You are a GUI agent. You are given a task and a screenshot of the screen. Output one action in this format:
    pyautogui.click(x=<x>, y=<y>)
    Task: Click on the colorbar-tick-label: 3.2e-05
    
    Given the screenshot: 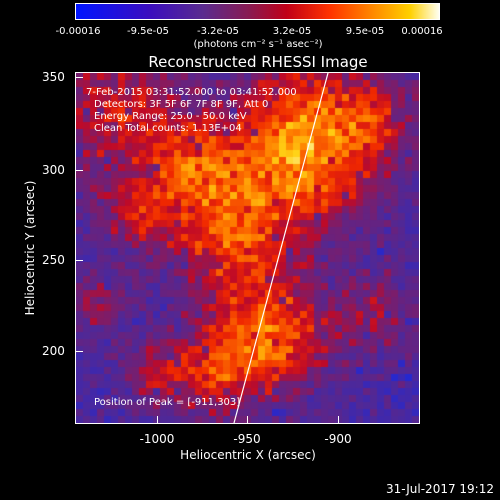 What is the action you would take?
    pyautogui.click(x=292, y=31)
    